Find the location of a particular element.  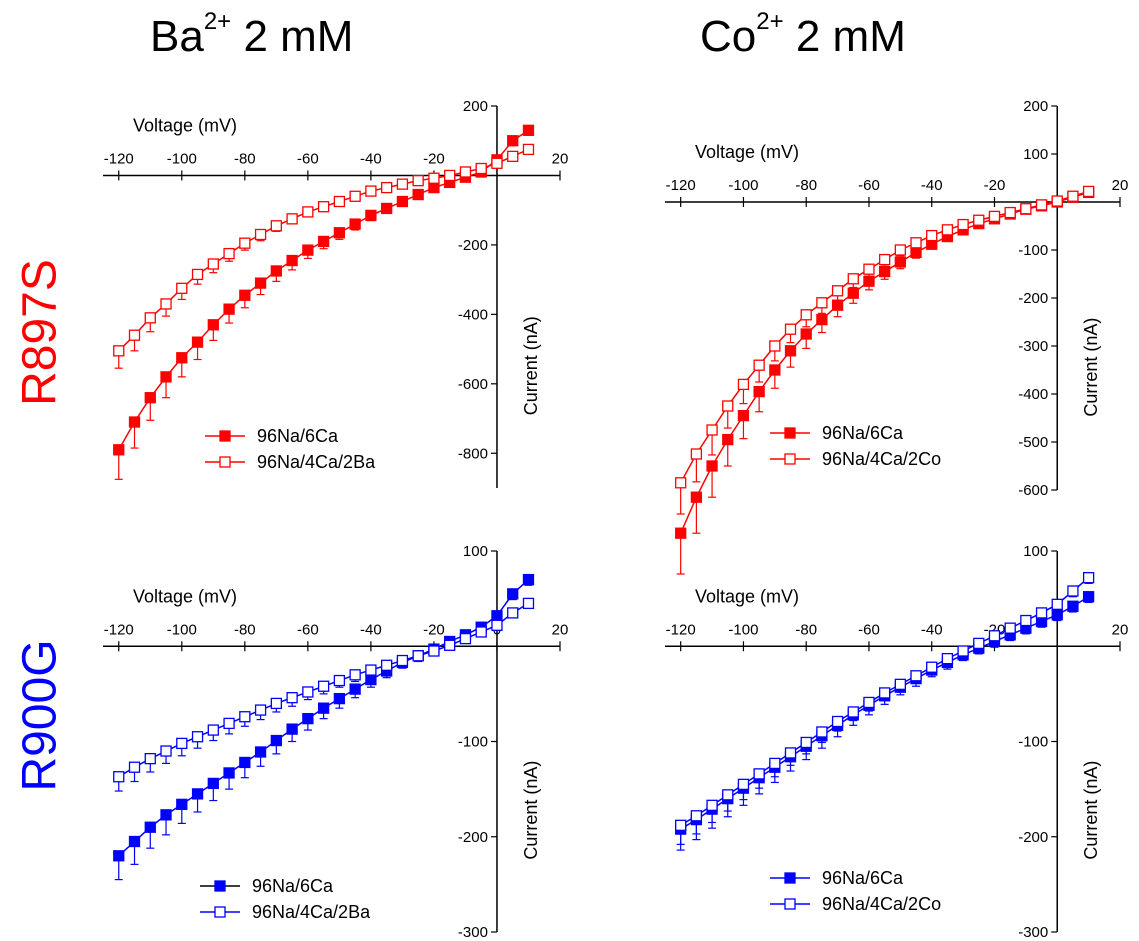

y-tick-label: -300 is located at coordinates (1033, 346).